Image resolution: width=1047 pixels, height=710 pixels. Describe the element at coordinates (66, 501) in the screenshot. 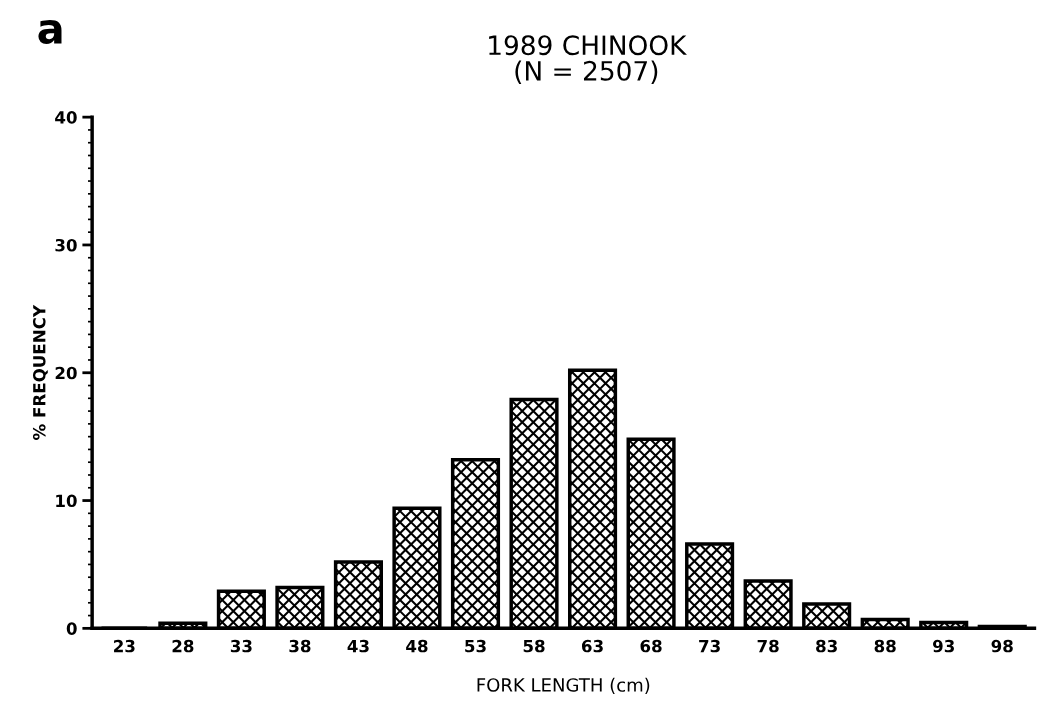

I see `y-tick-label: 10` at that location.